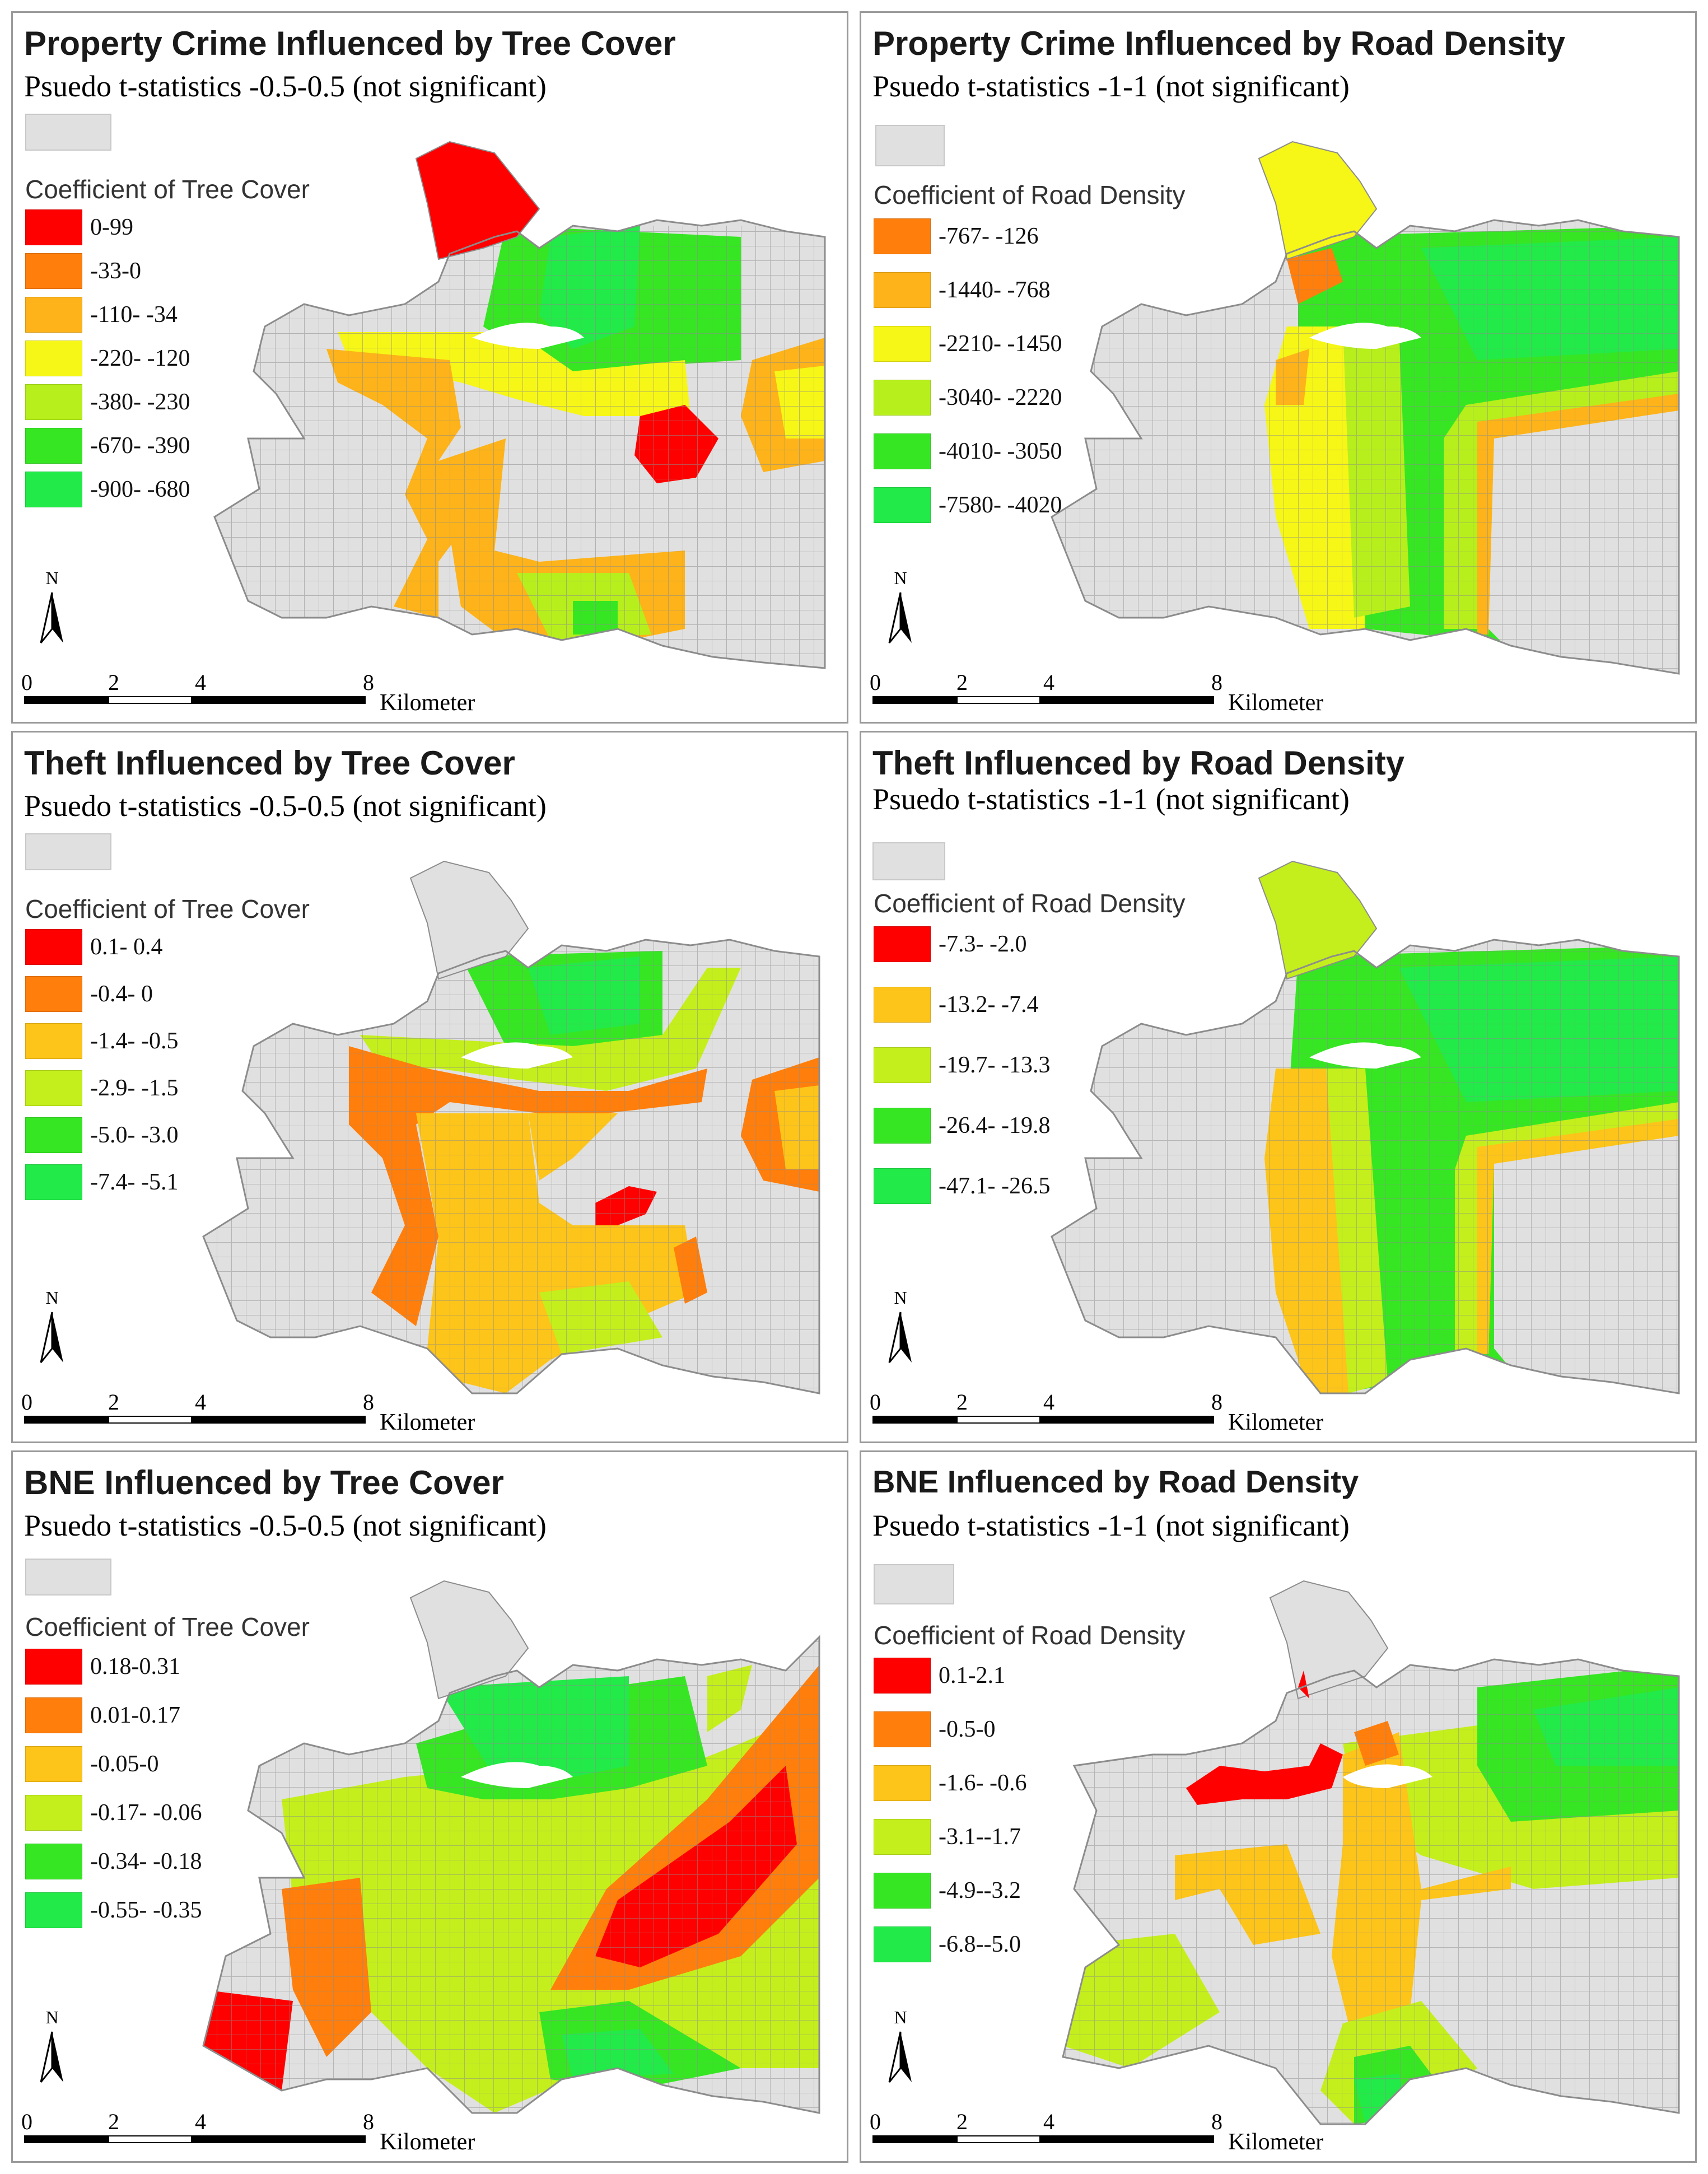  I want to click on legend-label: -4010- -3050, so click(1001, 451).